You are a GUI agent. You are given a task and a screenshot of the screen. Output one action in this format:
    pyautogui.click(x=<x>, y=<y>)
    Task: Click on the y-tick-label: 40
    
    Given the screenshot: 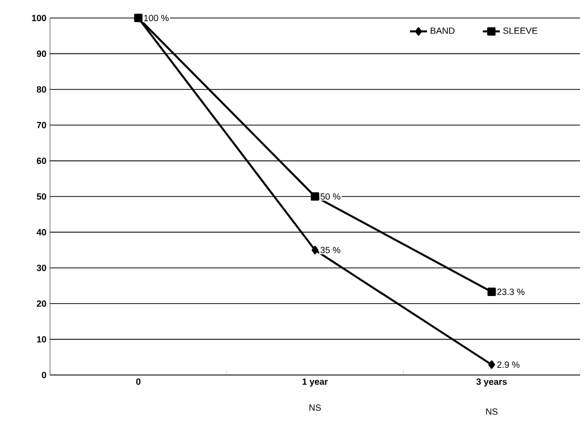 What is the action you would take?
    pyautogui.click(x=41, y=232)
    